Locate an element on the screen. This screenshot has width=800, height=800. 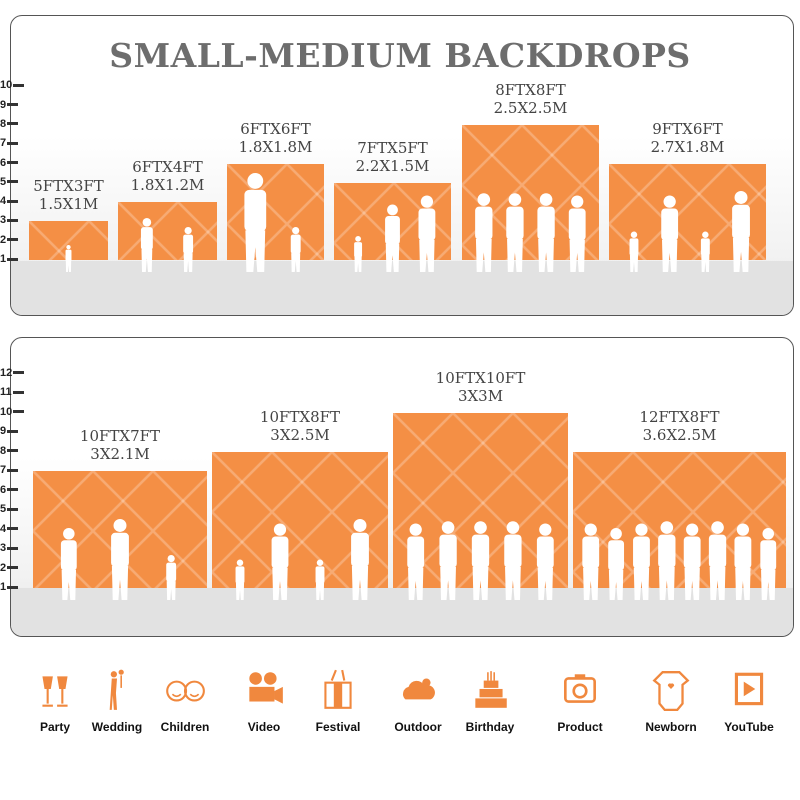
use-case-youtube: YouTube is located at coordinates (749, 701).